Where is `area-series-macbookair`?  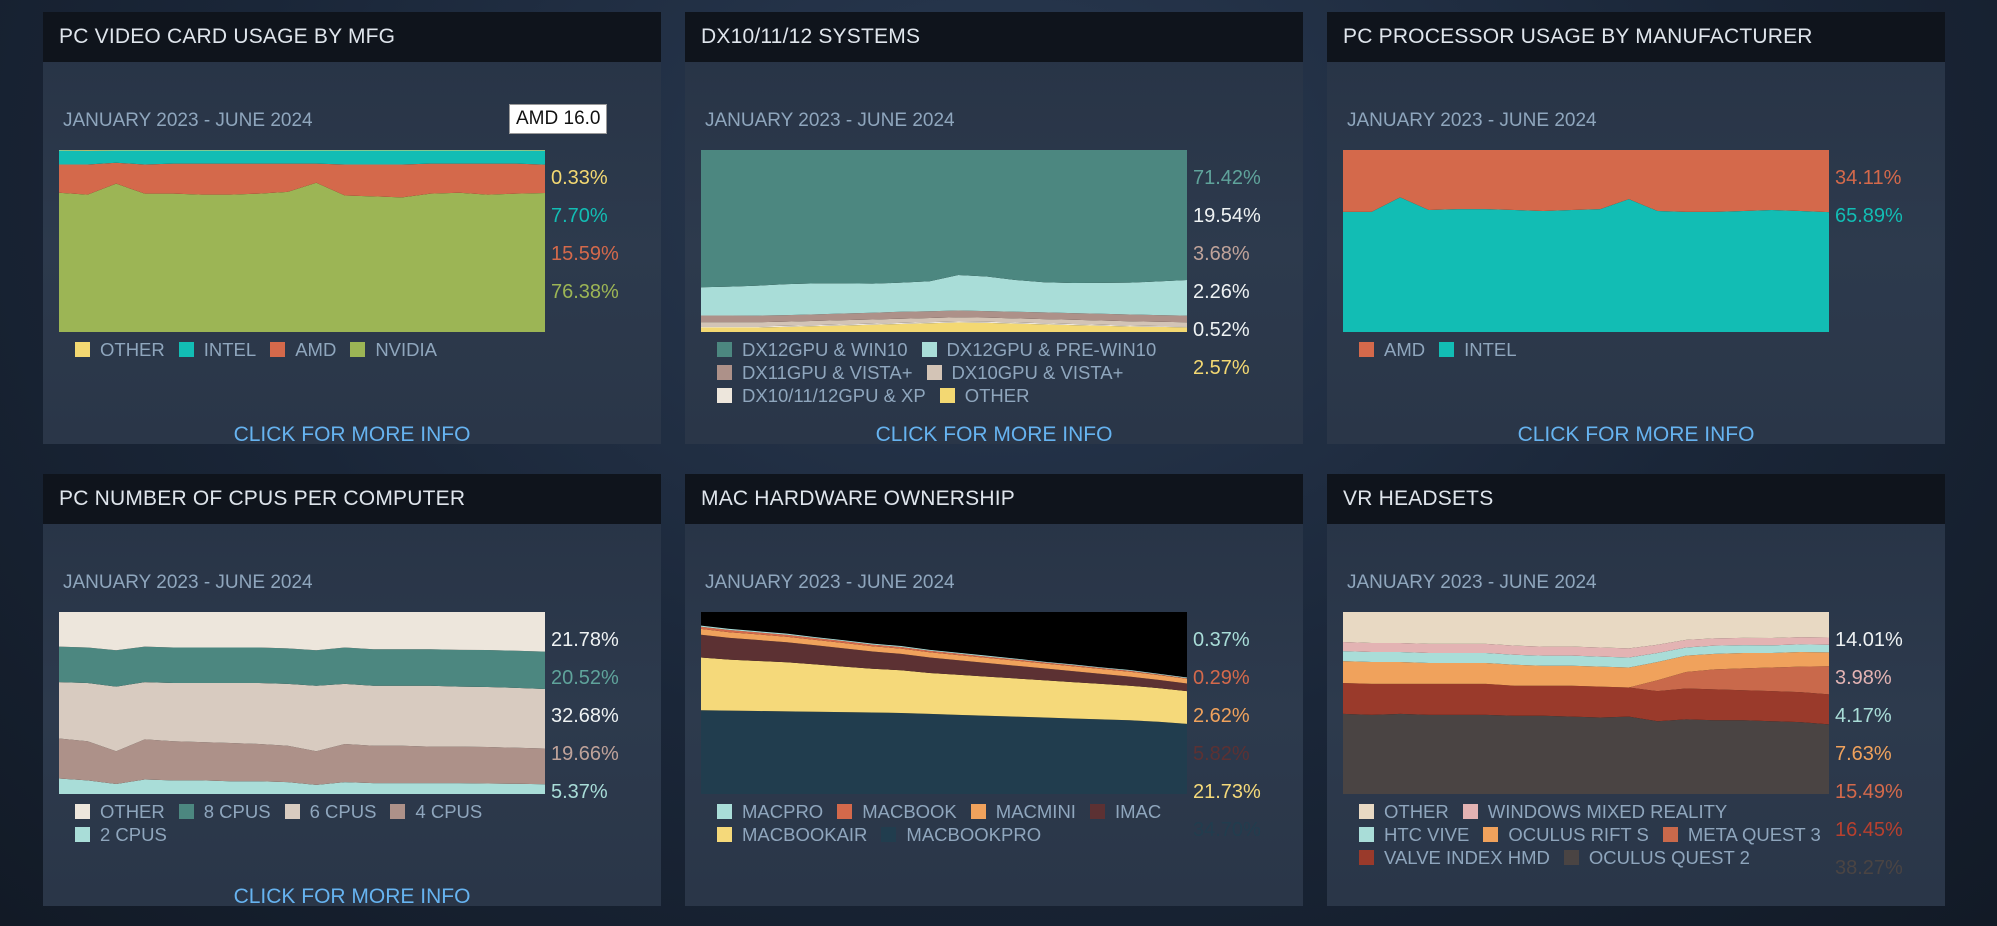 area-series-macbookair is located at coordinates (944, 690).